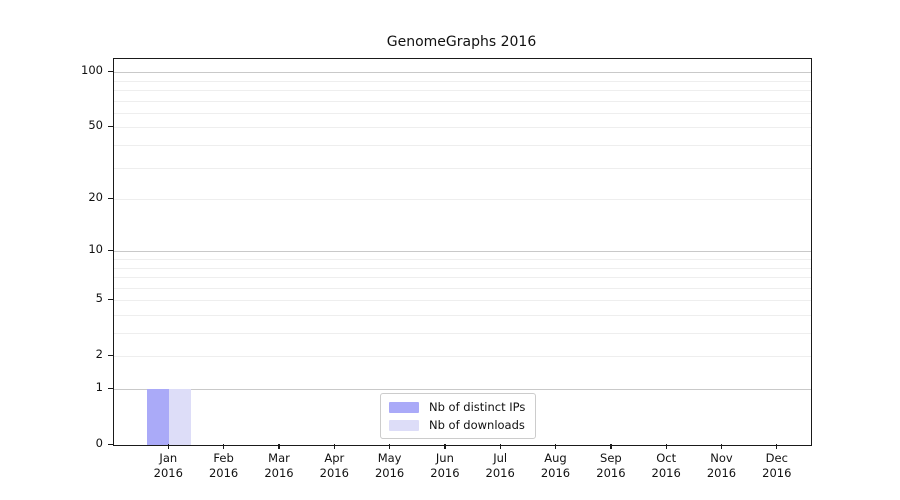 This screenshot has height=500, width=900. I want to click on y-tick-label: 50, so click(95, 125).